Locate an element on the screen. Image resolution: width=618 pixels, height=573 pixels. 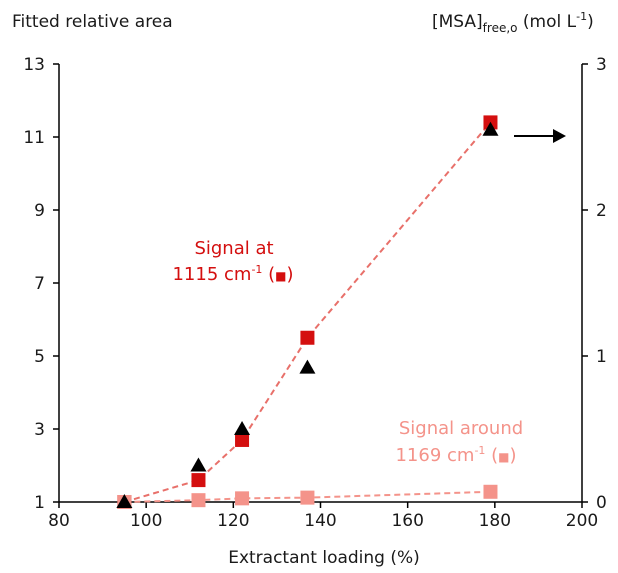
y-right-tick-label: 0 is located at coordinates (601, 503).